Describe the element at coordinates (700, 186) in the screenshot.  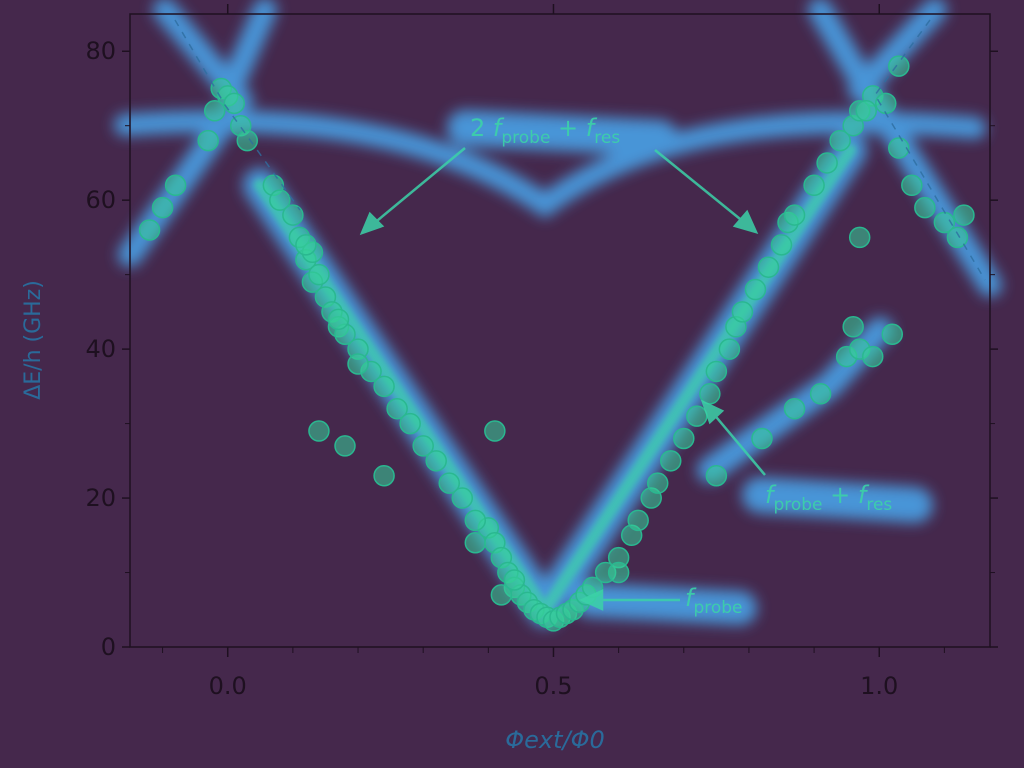
I see `arrow-upper-right` at that location.